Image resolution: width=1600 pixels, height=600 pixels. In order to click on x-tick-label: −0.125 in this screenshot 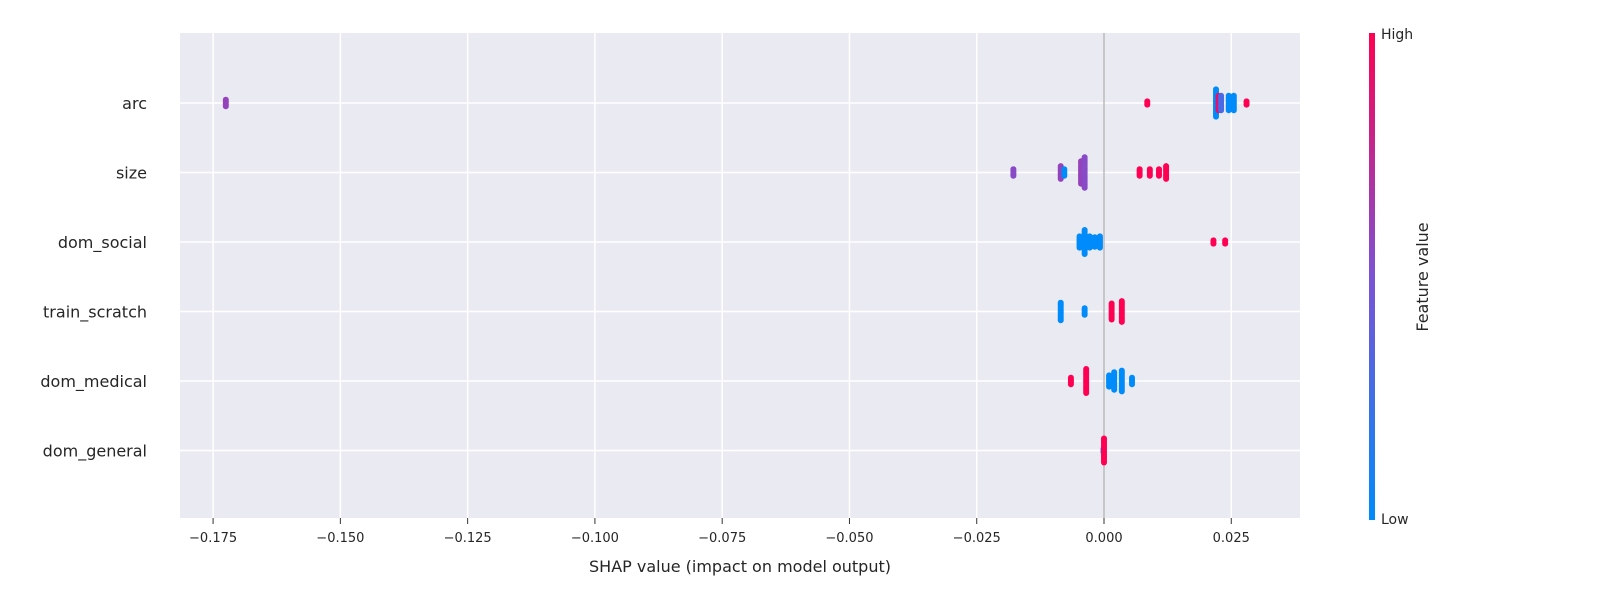, I will do `click(468, 538)`.